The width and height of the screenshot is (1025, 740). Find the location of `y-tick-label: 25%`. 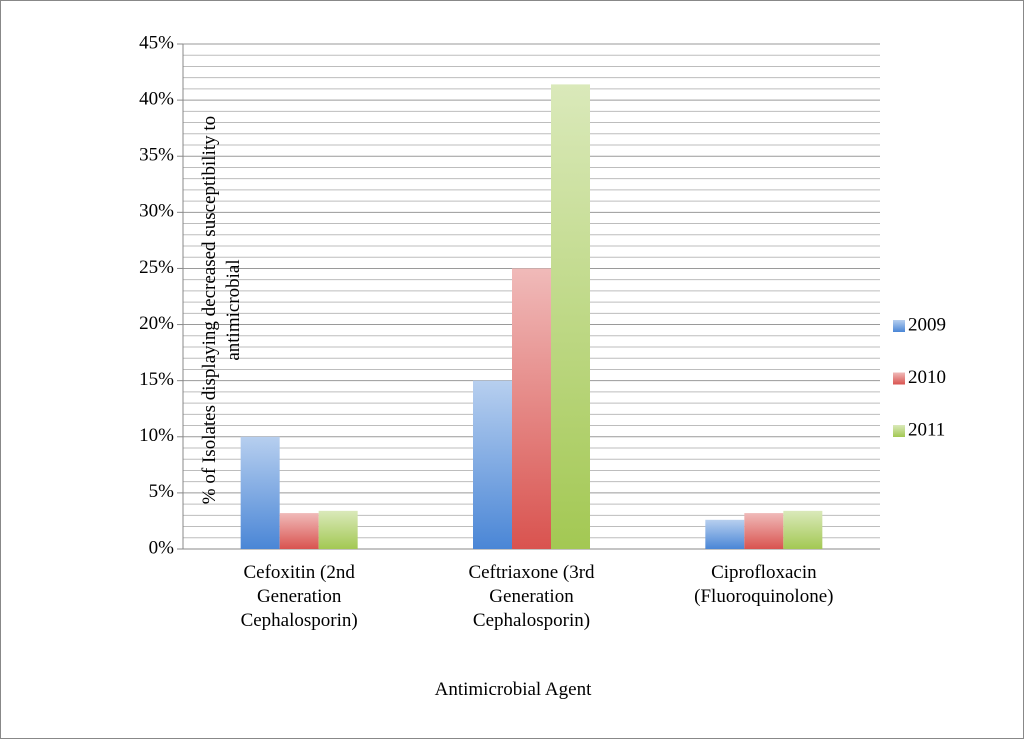

y-tick-label: 25% is located at coordinates (156, 267).